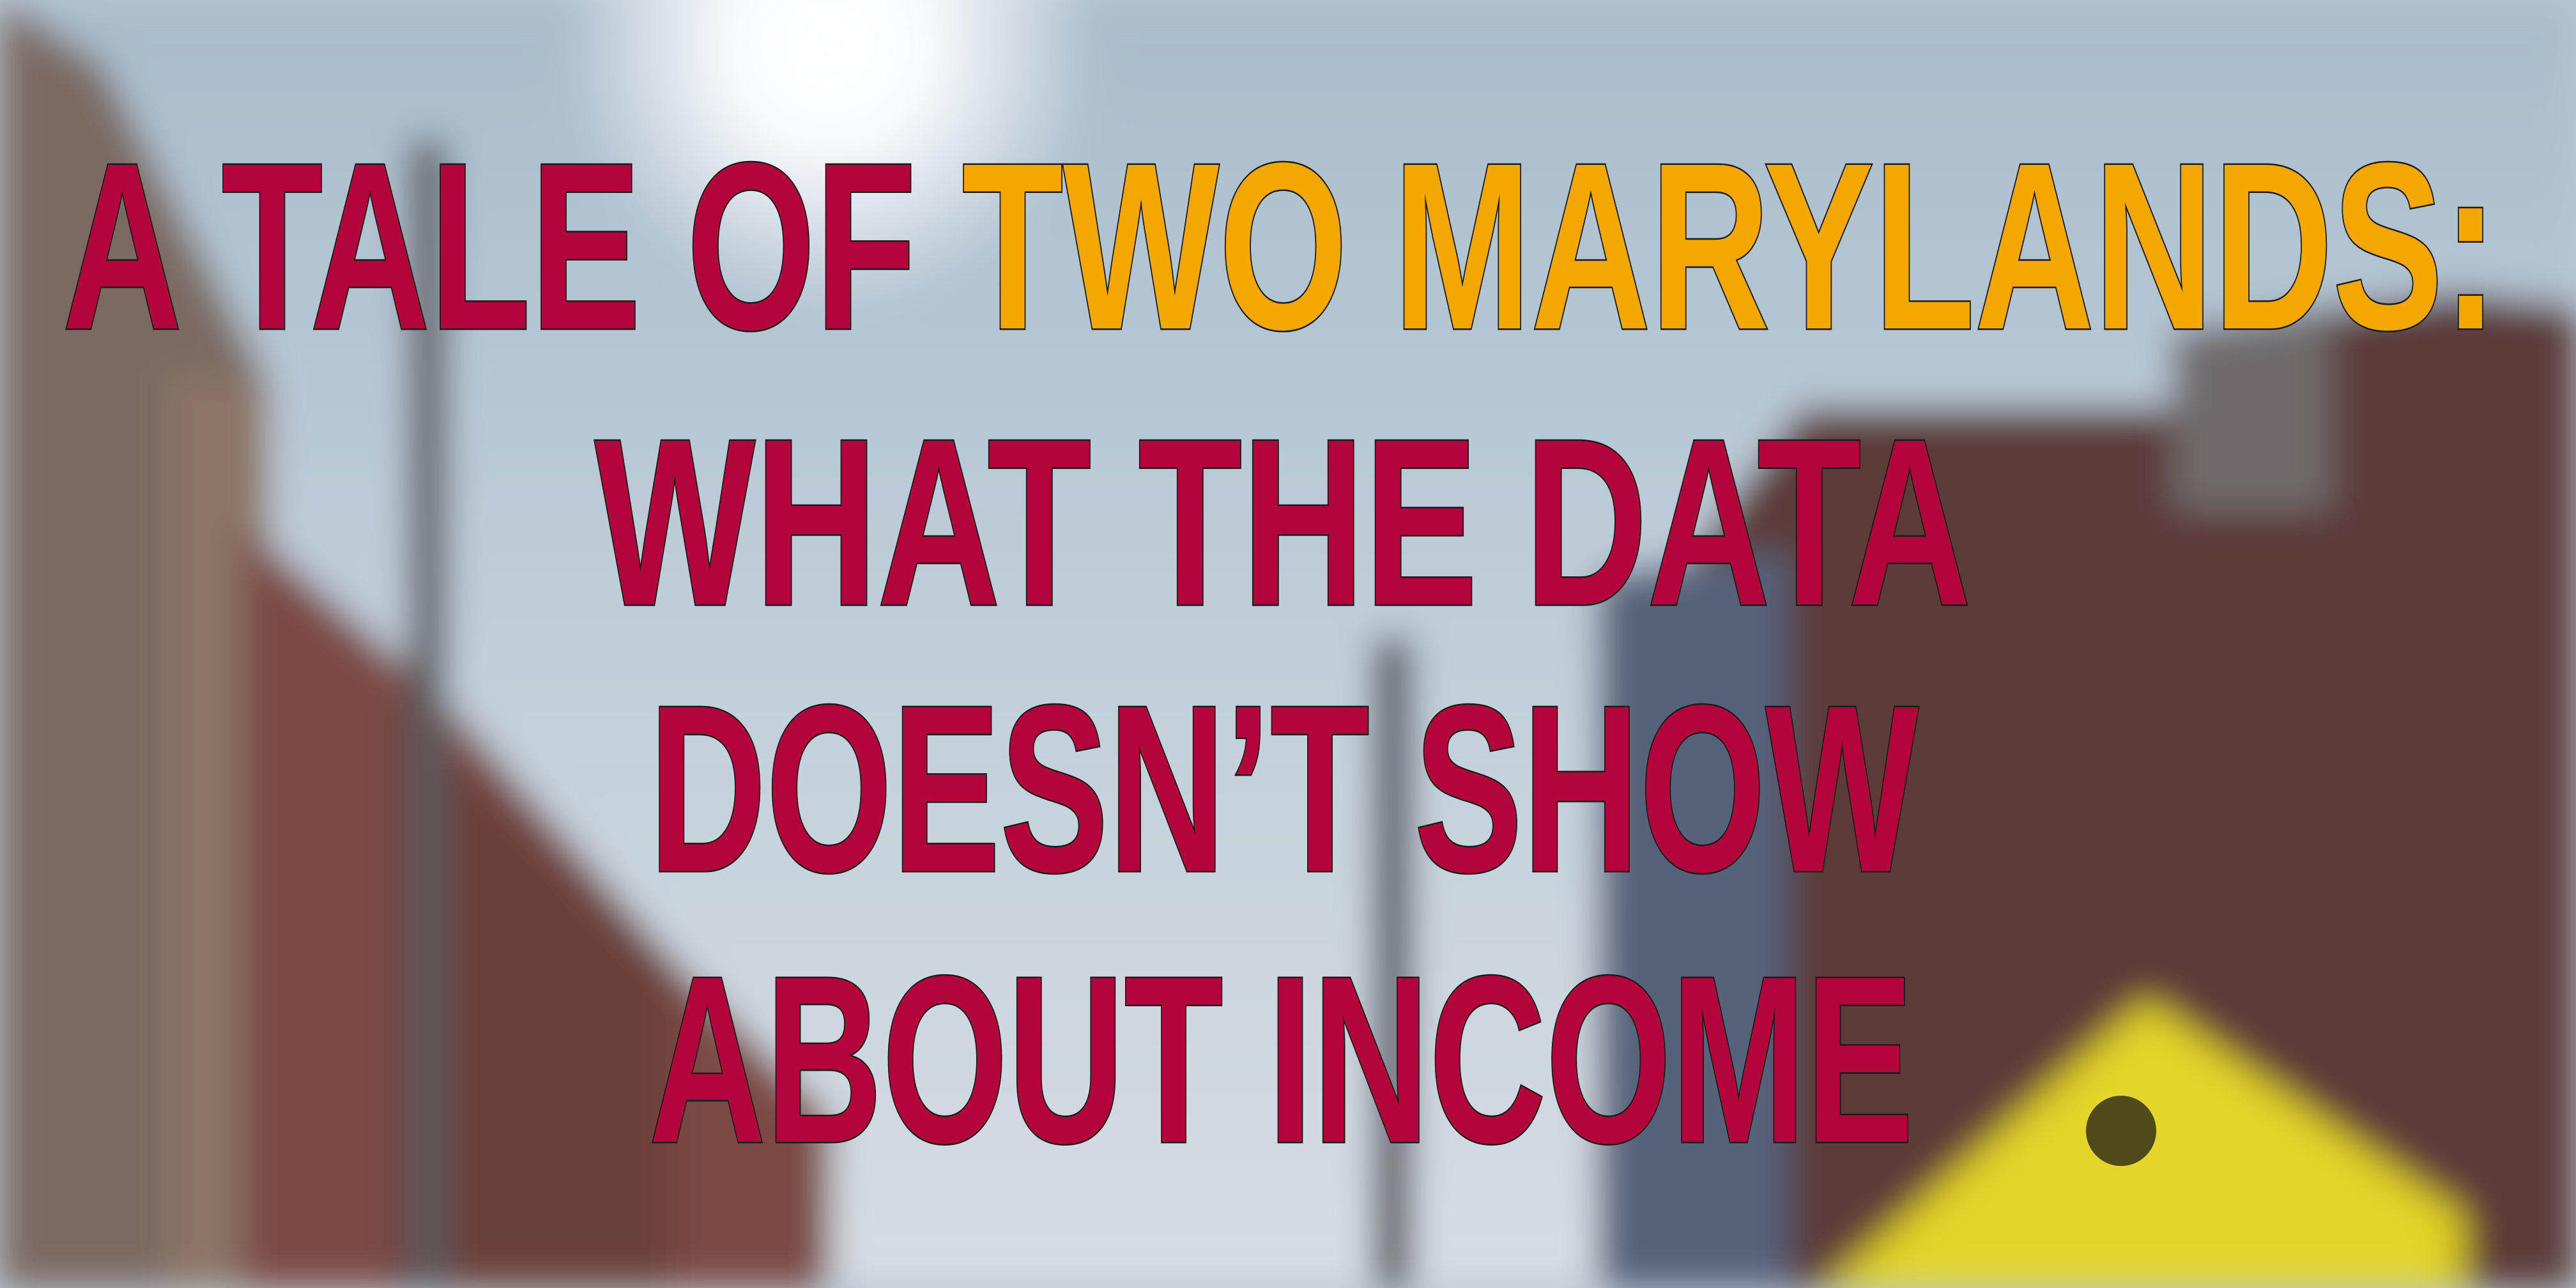  I want to click on sign-icon, so click(2121, 1131).